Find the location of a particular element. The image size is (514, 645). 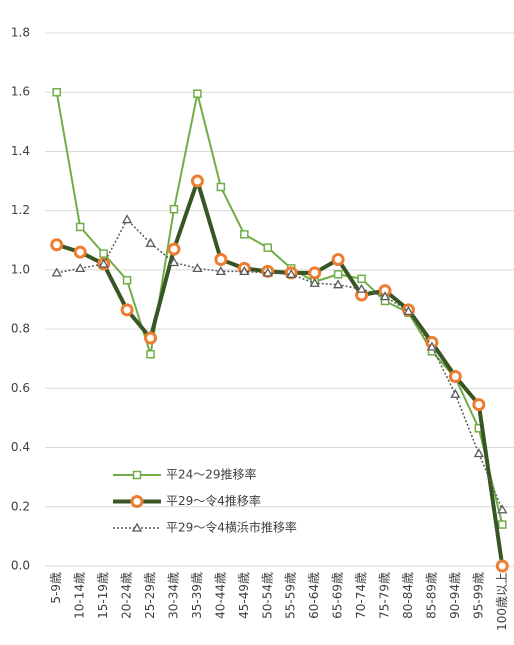

x-tick-label: 30-34歳 is located at coordinates (173, 595).